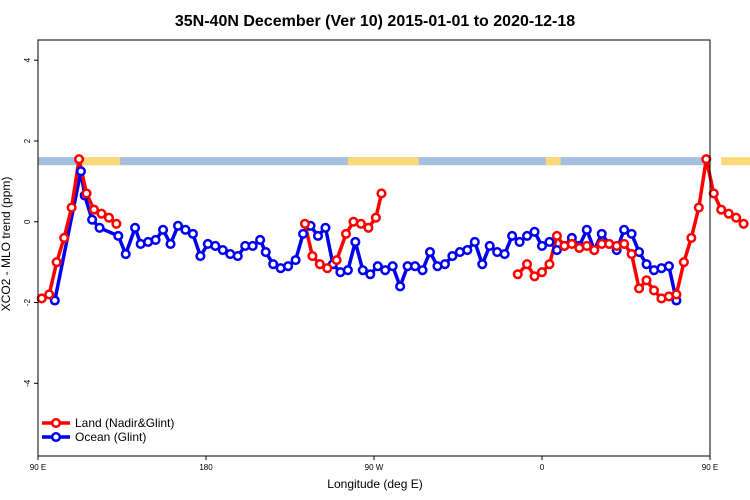 The width and height of the screenshot is (750, 500). I want to click on y-axis: -4 -2 0 2 4, so click(30, 222).